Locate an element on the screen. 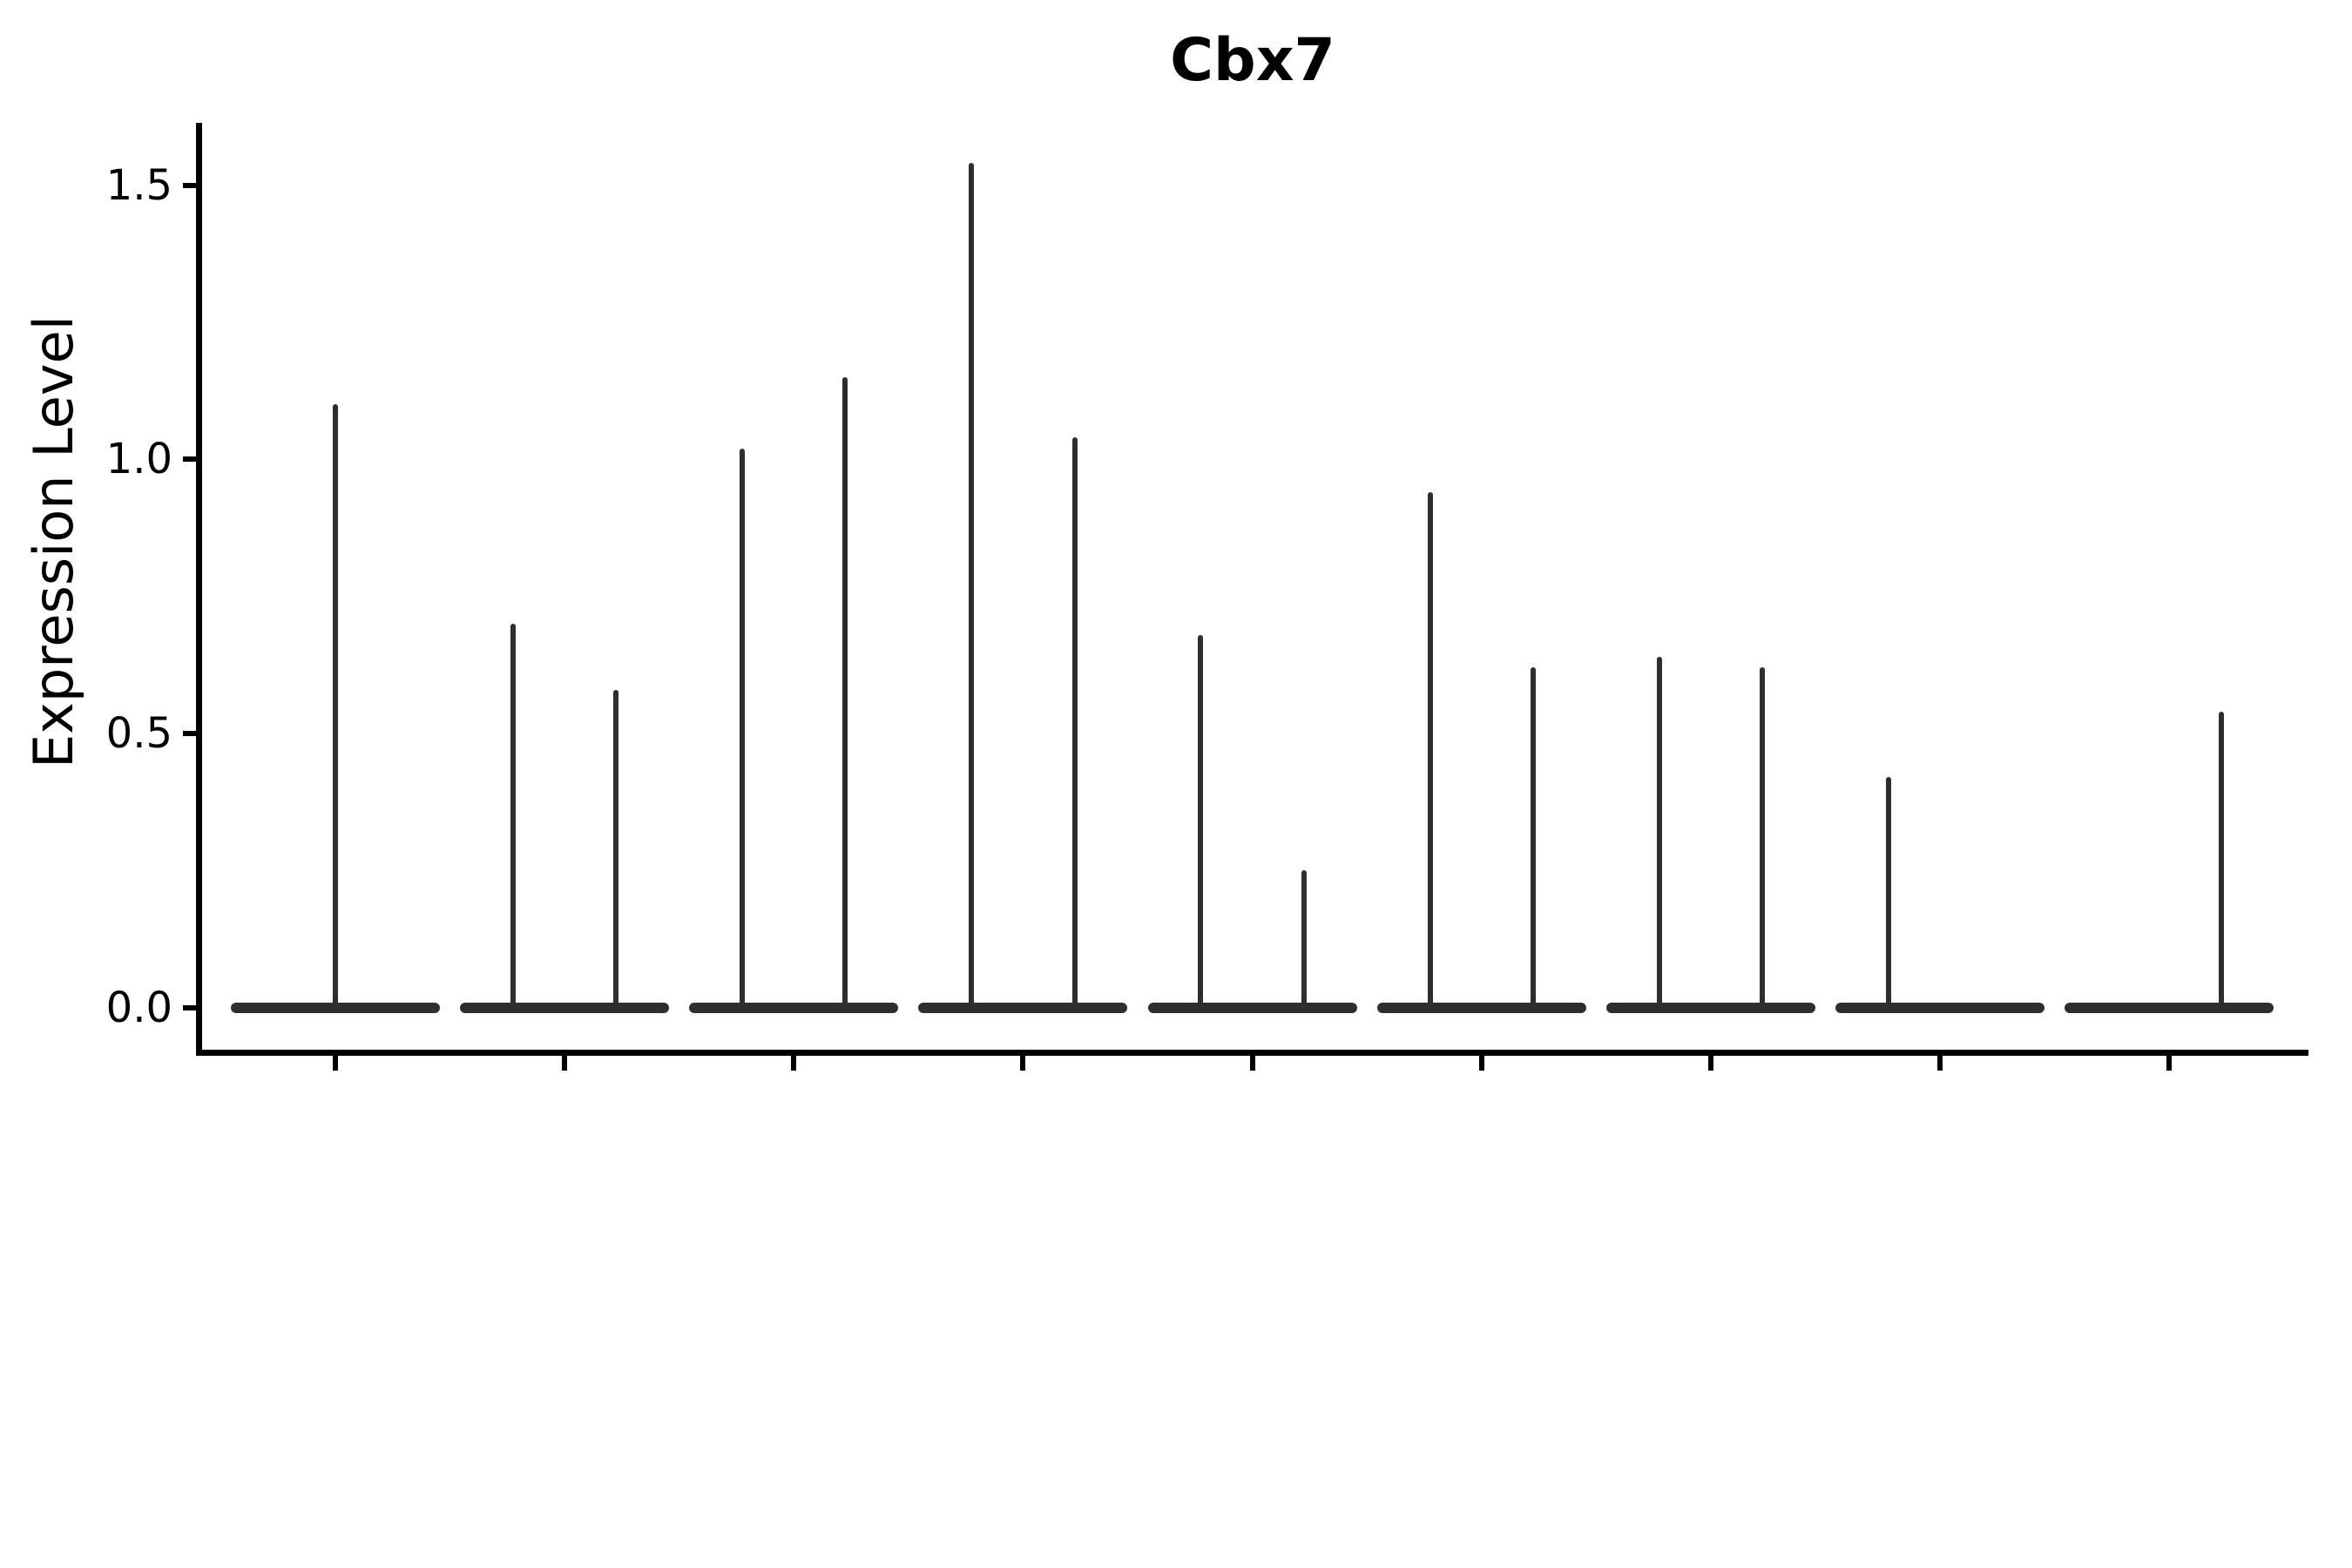  chart-title: Cbx7 is located at coordinates (1252, 61).